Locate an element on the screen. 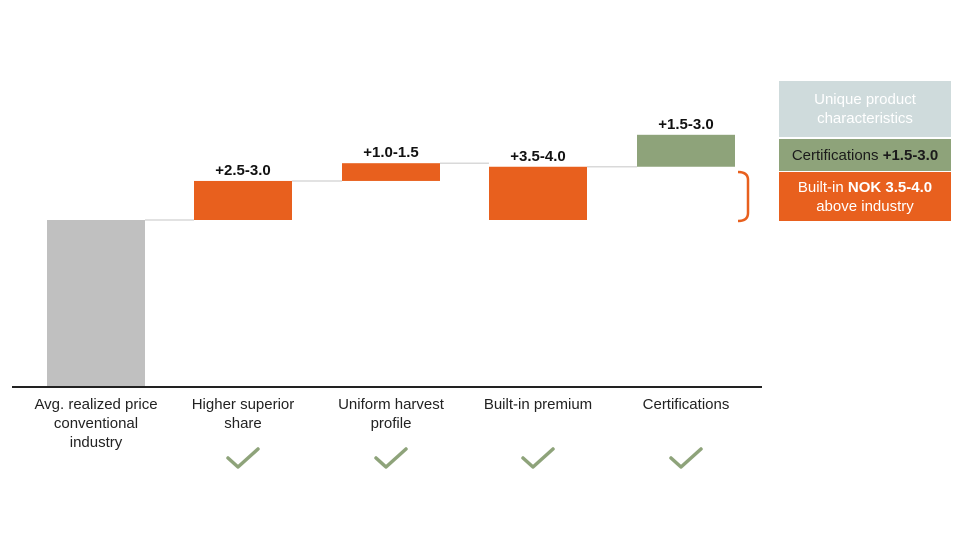 The height and width of the screenshot is (548, 960). legend-builtin-text: Built-in NOK 3.5-4.0 above industry is located at coordinates (865, 197).